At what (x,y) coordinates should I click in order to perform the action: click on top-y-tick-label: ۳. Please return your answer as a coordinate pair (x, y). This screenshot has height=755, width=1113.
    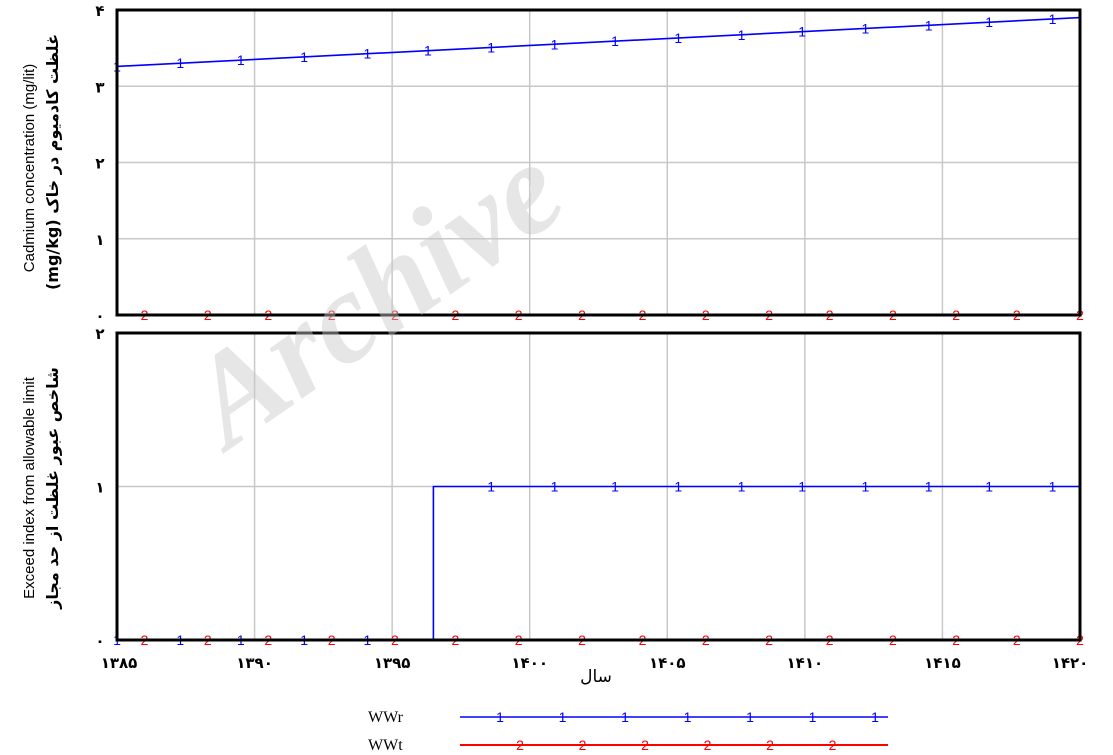
    Looking at the image, I should click on (99, 87).